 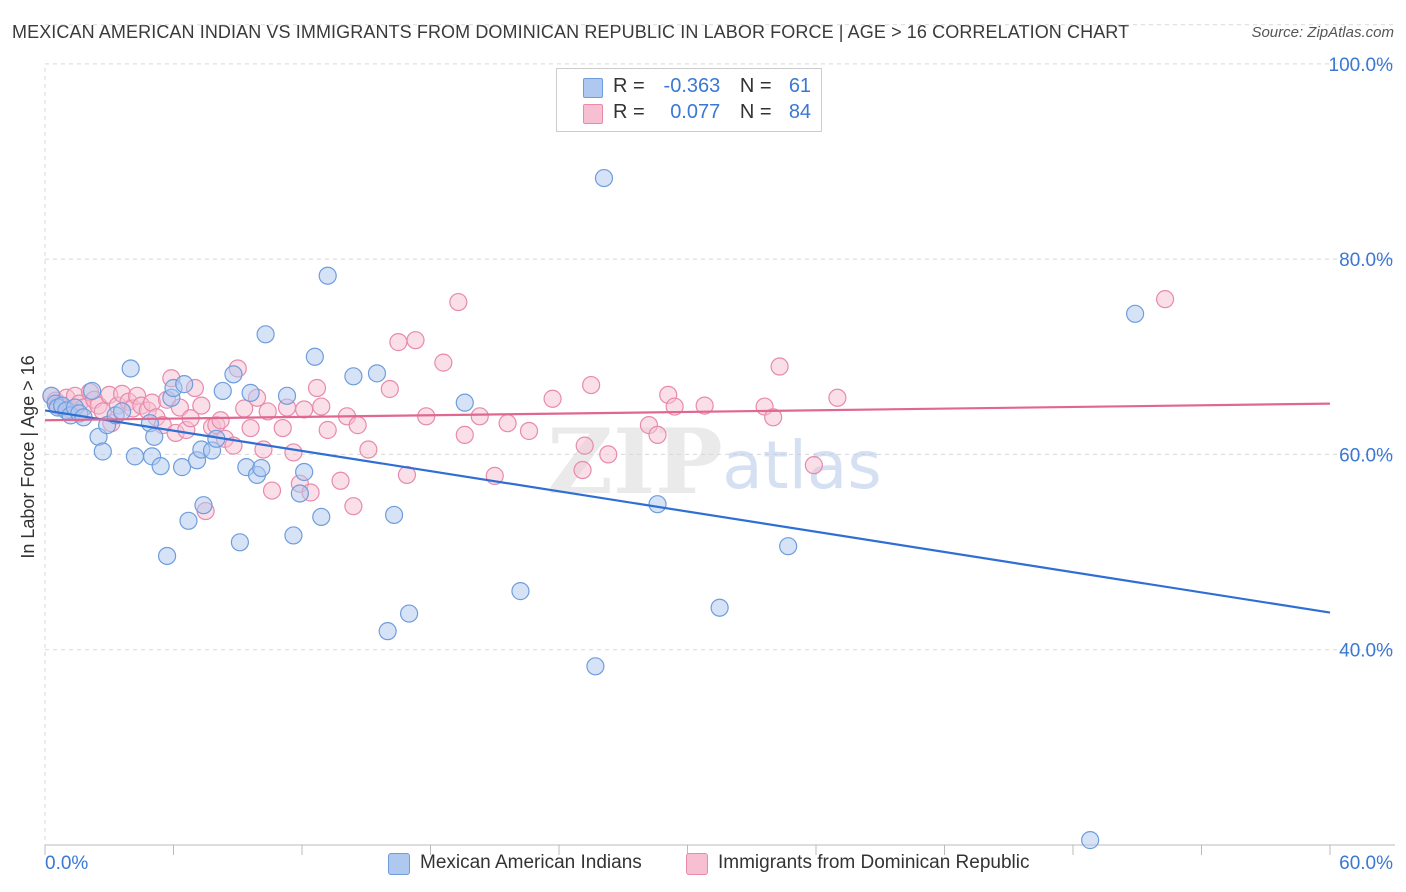 I want to click on y-tick-label: 60.0%, so click(x=1366, y=455).